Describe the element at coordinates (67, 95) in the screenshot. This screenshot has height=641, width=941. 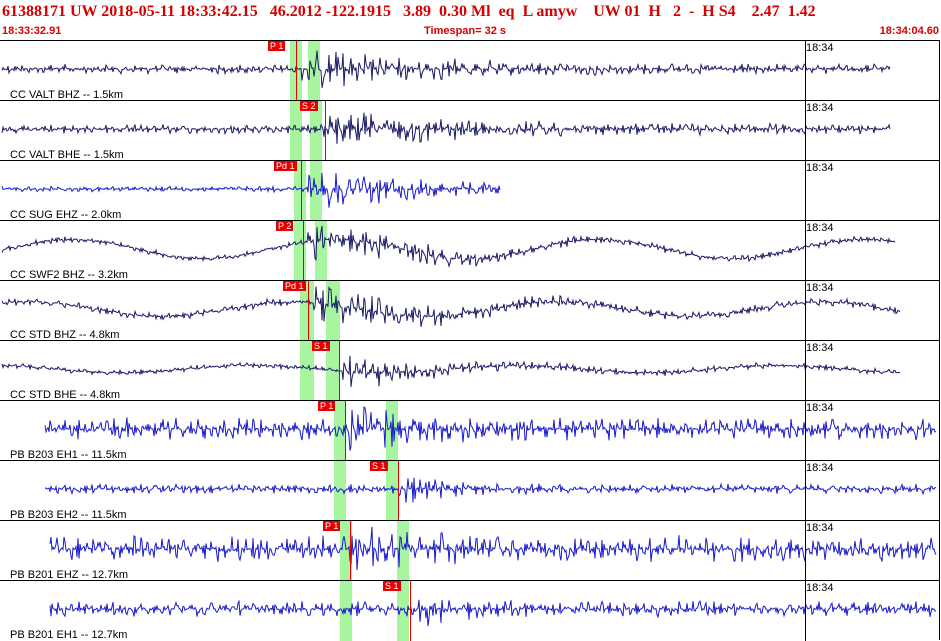
I see `channel-label: CC VALT BHZ -- 1.5km` at that location.